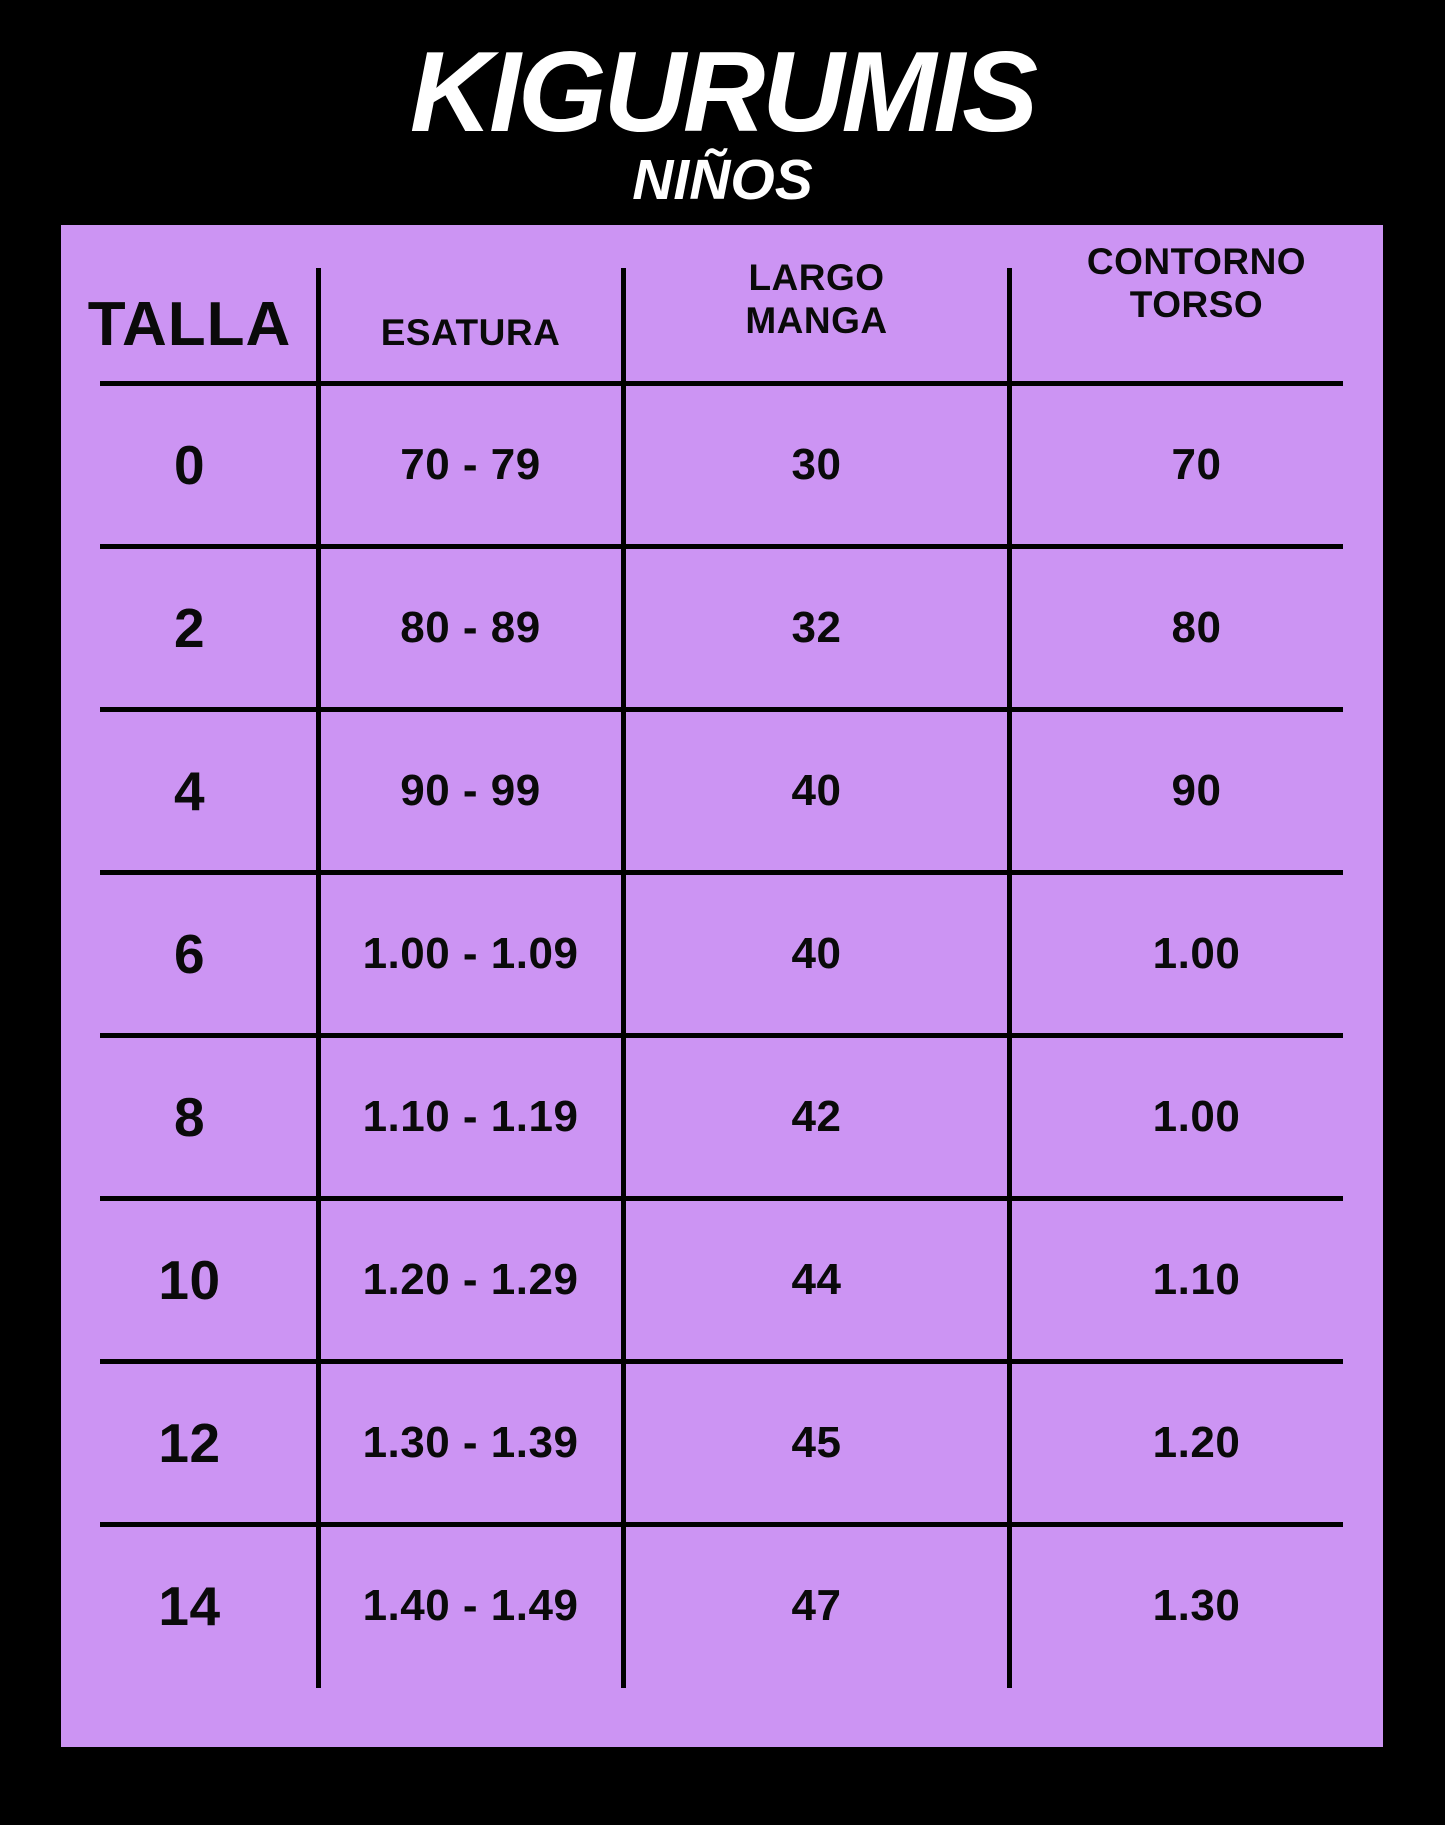 The height and width of the screenshot is (1825, 1445). What do you see at coordinates (722, 180) in the screenshot?
I see `page-subtitle: NIÑOS` at bounding box center [722, 180].